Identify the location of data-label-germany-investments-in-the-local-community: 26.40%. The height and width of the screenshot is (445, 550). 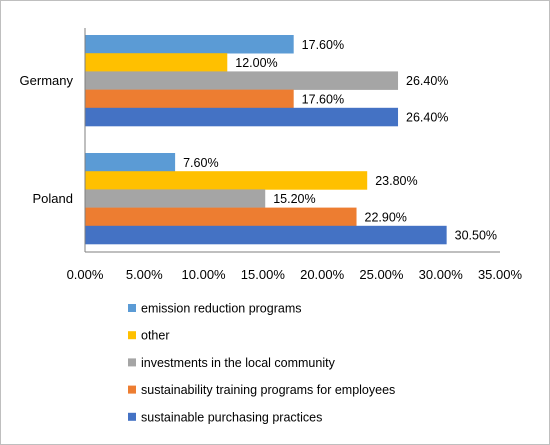
(427, 81).